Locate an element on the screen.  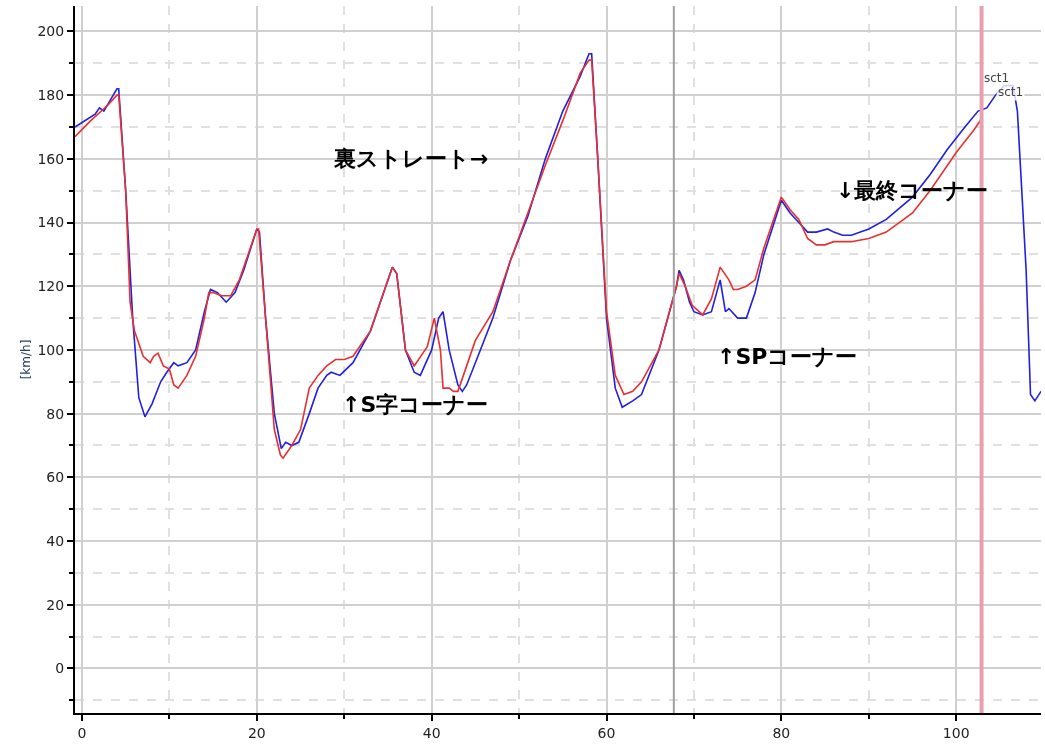
x-tick-label: 100 is located at coordinates (956, 732).